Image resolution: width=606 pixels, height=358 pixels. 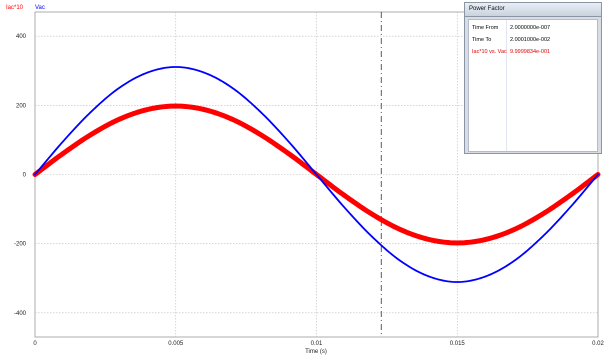 What do you see at coordinates (485, 28) in the screenshot?
I see `pf-label-time-from: Time From` at bounding box center [485, 28].